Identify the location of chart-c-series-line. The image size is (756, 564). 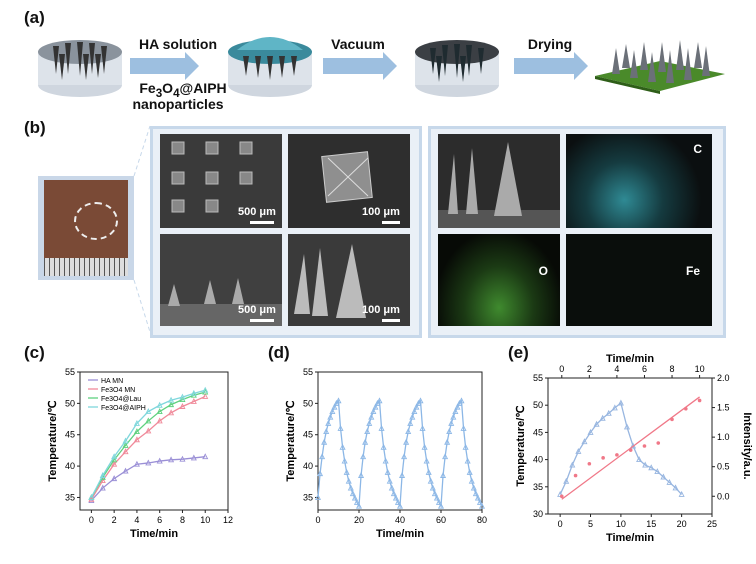
(148, 443).